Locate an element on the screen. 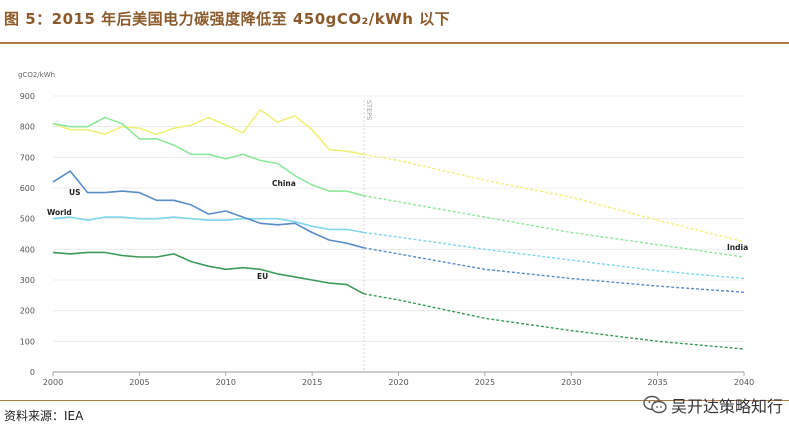 The height and width of the screenshot is (436, 789). series-india-projection is located at coordinates (554, 198).